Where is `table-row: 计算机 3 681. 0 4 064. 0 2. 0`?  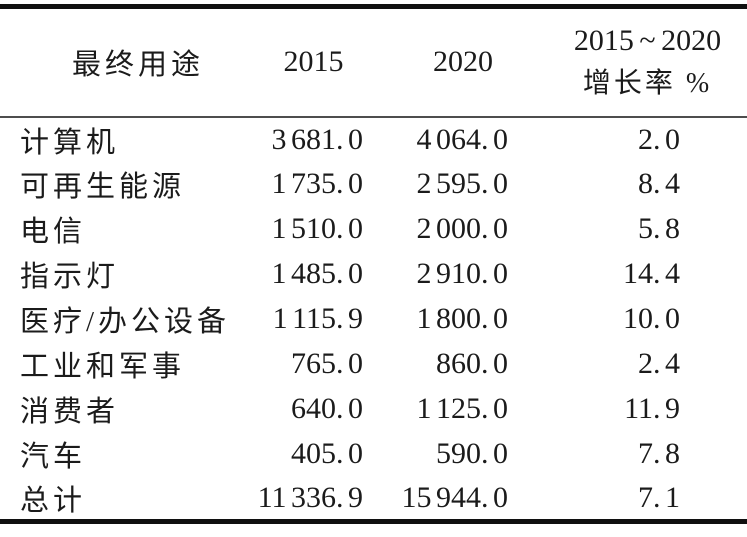 table-row: 计算机 3 681. 0 4 064. 0 2. 0 is located at coordinates (373, 139).